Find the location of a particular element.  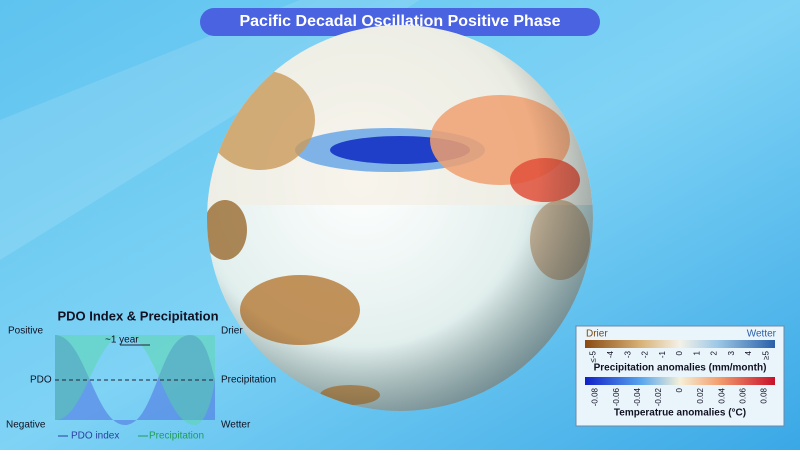

title-pill is located at coordinates (400, 22).